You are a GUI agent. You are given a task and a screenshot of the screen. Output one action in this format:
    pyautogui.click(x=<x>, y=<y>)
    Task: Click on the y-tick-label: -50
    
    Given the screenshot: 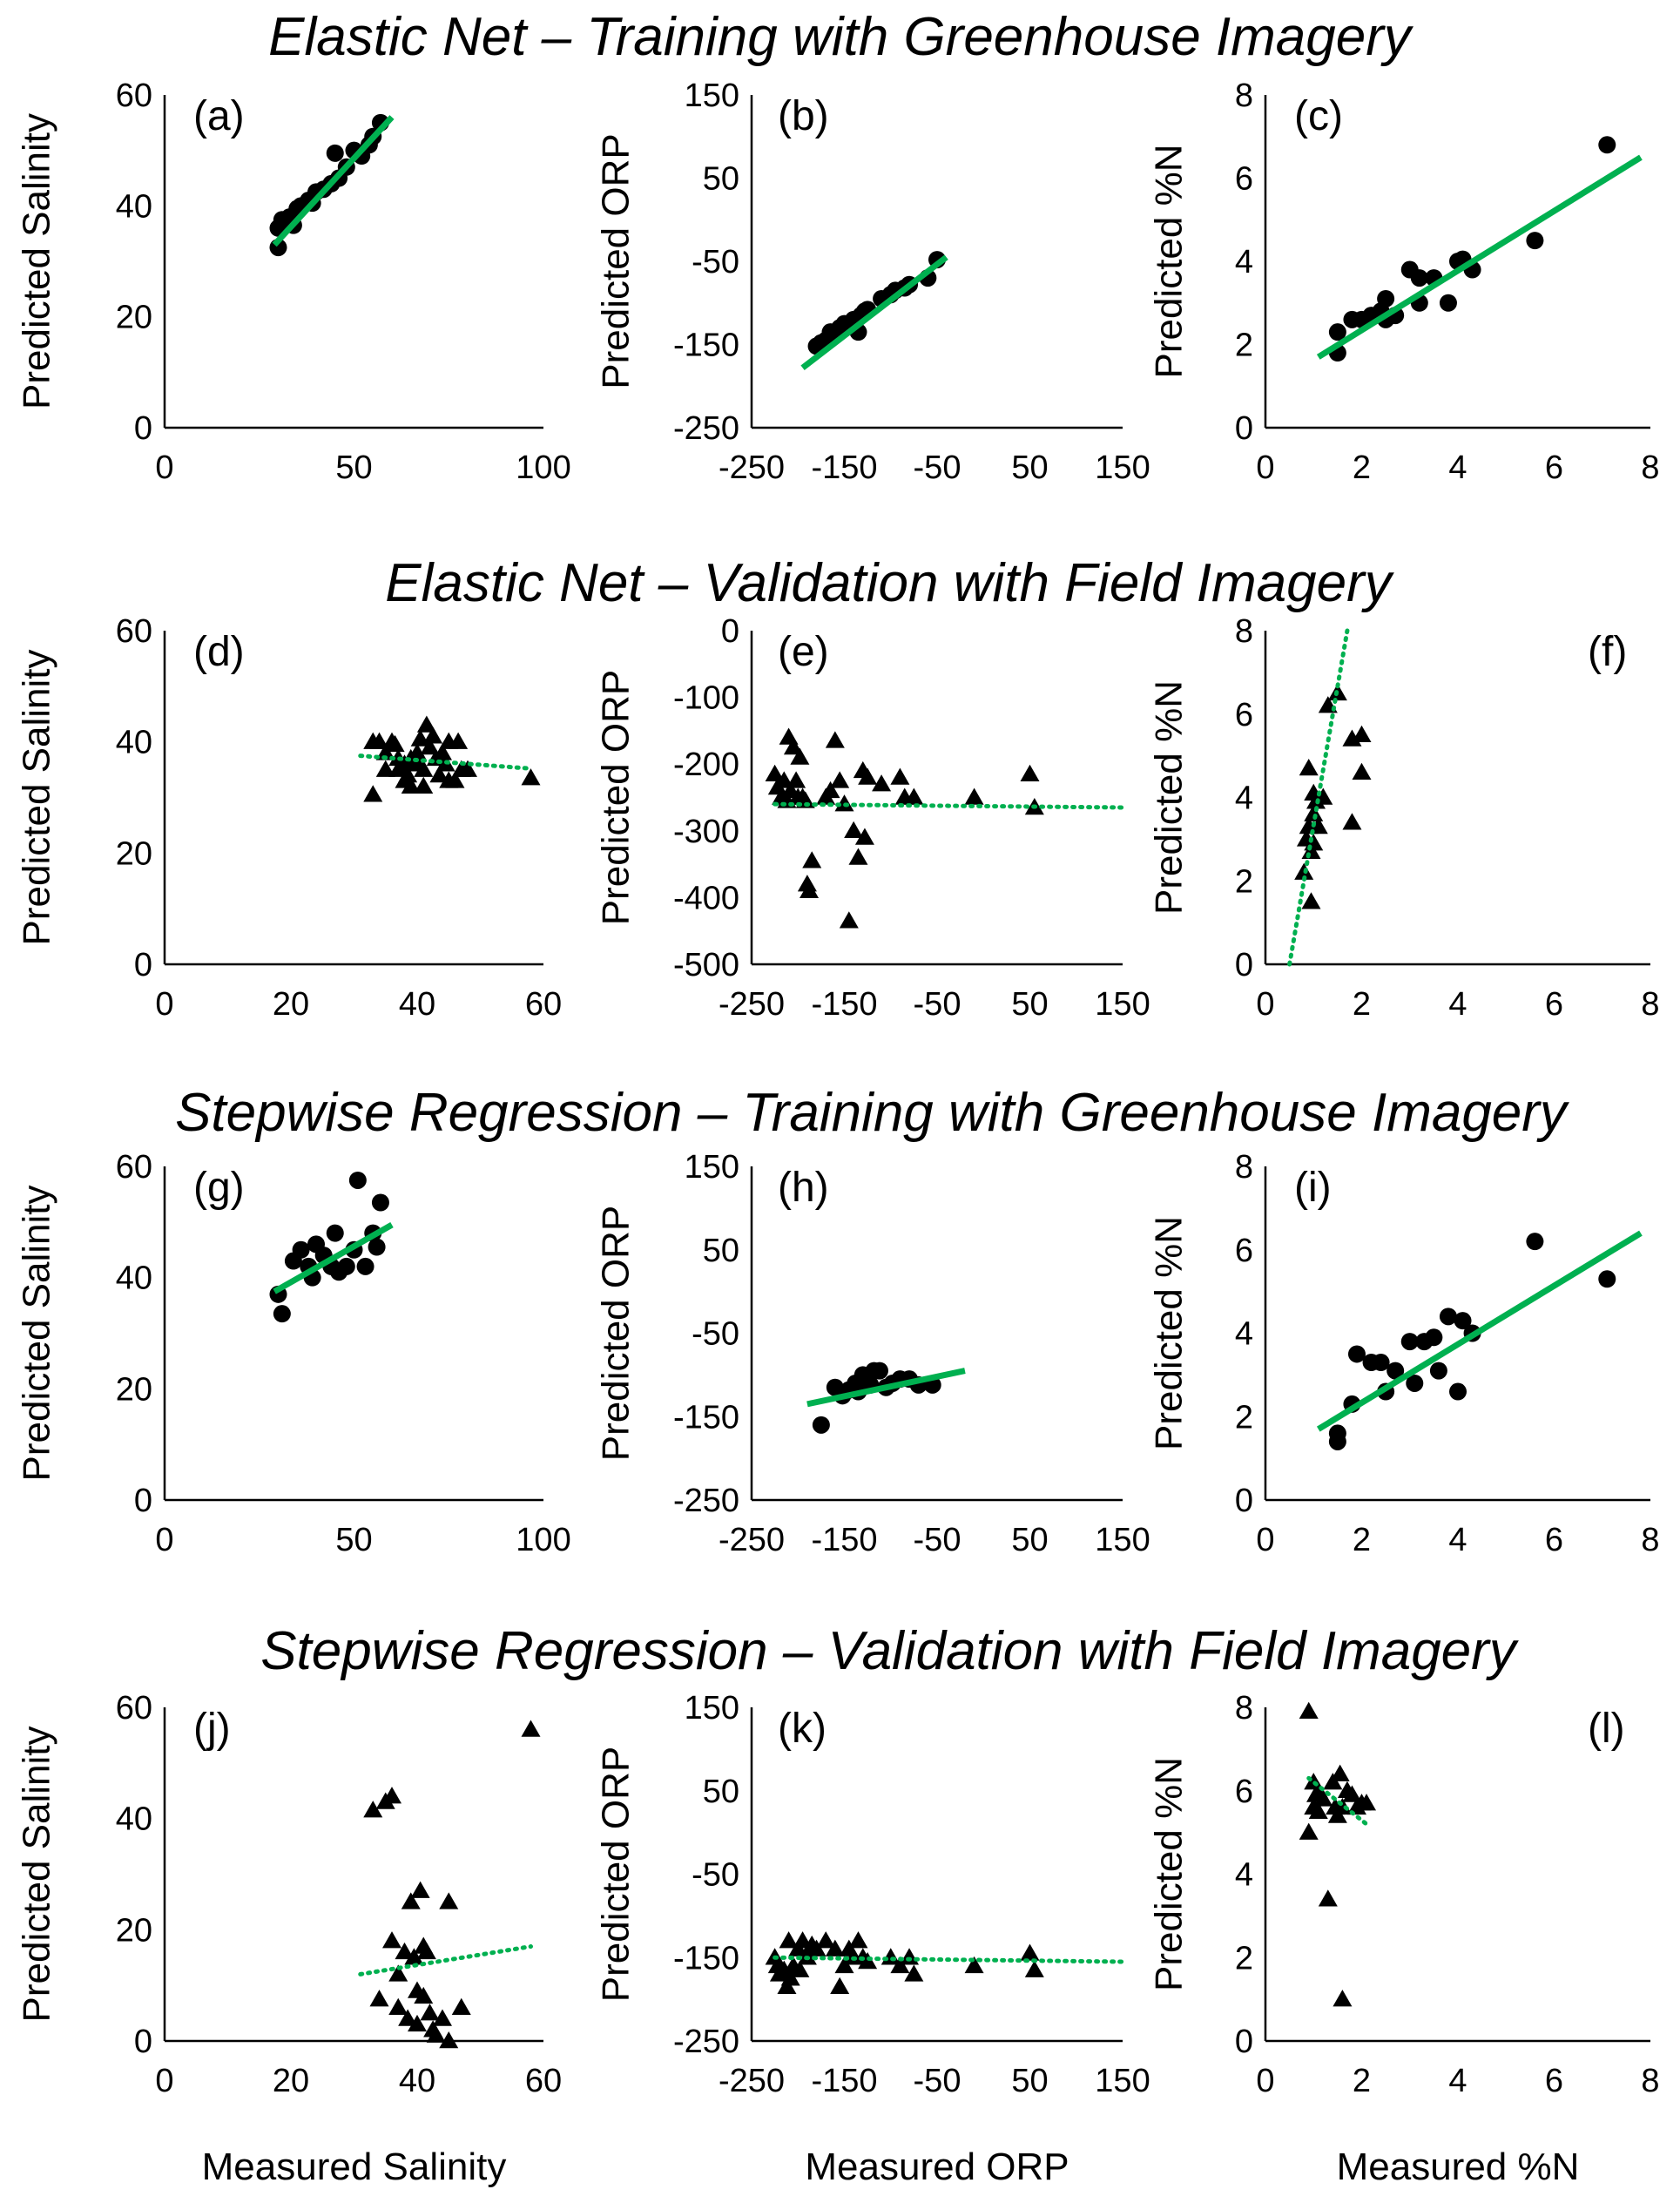 What is the action you would take?
    pyautogui.click(x=715, y=1334)
    